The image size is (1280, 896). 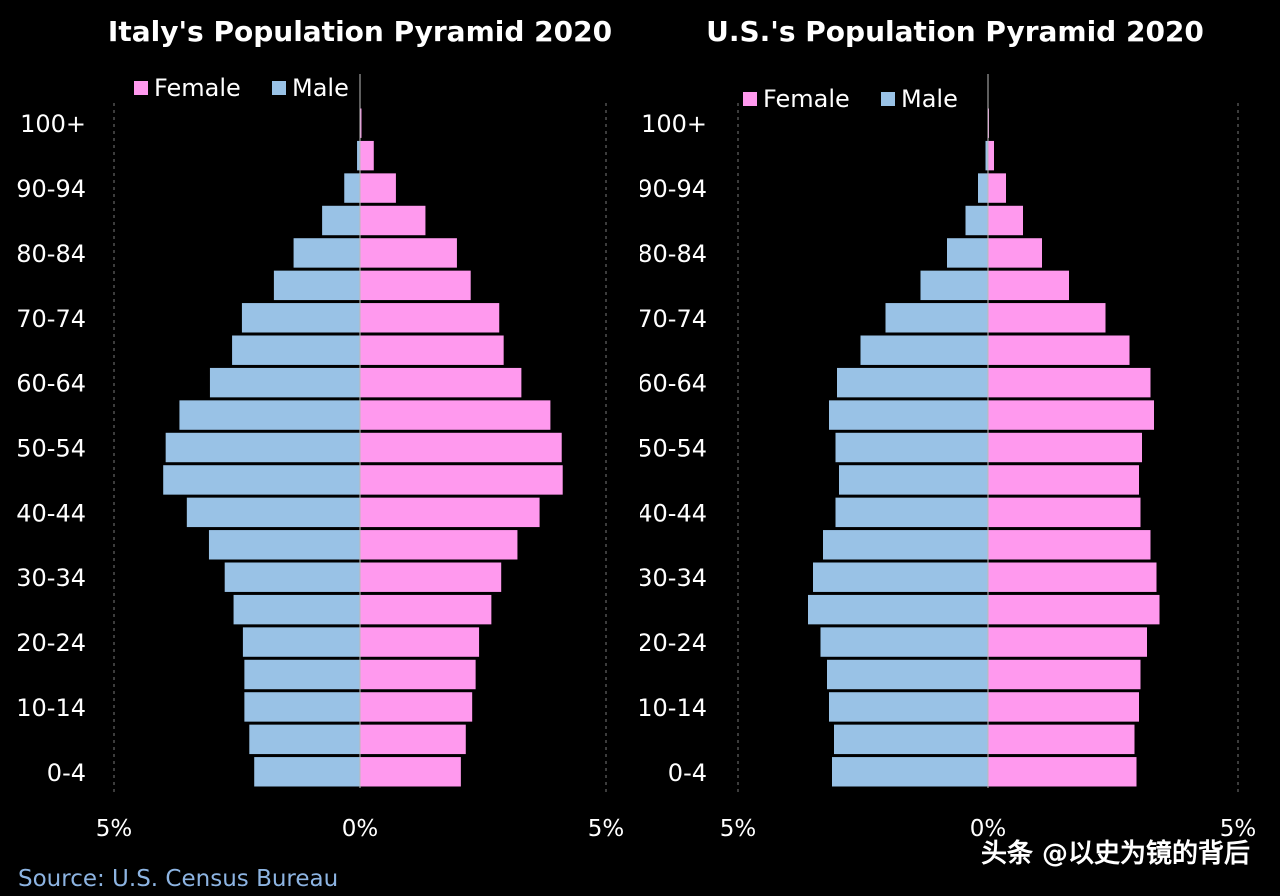 What do you see at coordinates (279, 88) in the screenshot?
I see `italy-legend-swatch-male` at bounding box center [279, 88].